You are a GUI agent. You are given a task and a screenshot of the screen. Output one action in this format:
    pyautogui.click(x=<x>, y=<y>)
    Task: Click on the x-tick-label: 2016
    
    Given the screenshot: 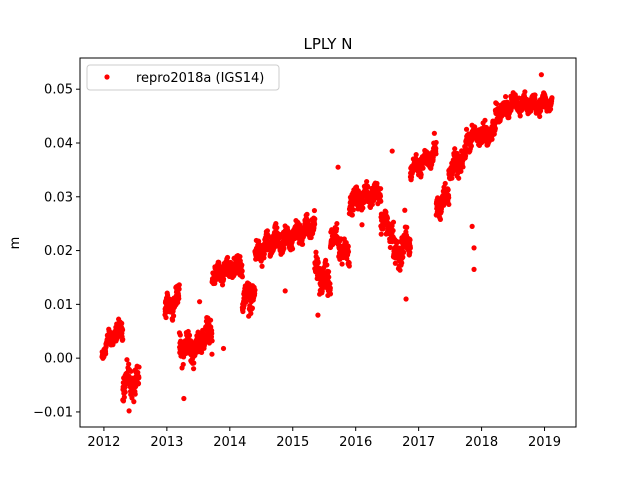 What is the action you would take?
    pyautogui.click(x=355, y=442)
    